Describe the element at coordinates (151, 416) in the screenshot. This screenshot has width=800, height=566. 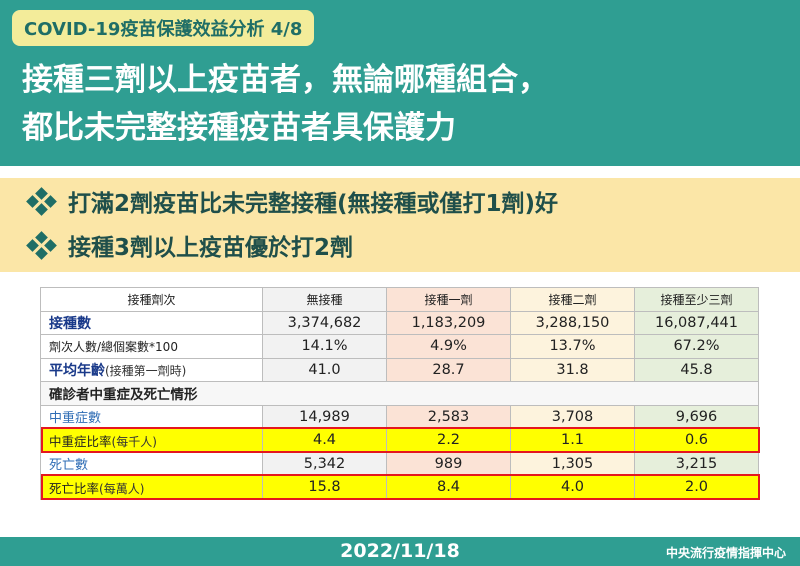
I see `row-label: 中重症數` at that location.